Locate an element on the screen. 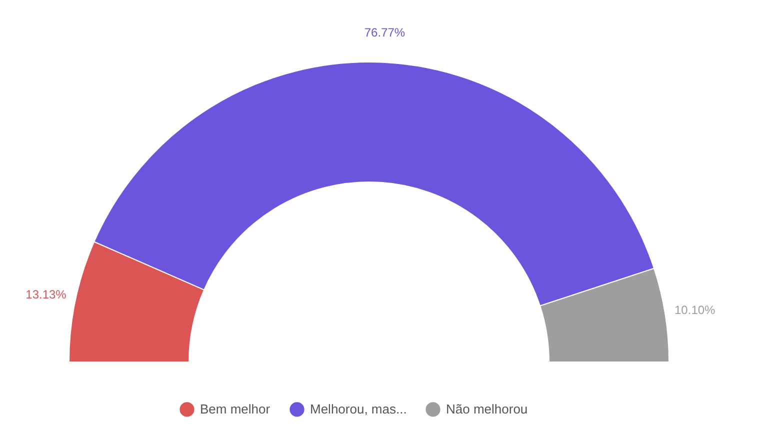 This screenshot has height=427, width=758. data-label: 13.13% is located at coordinates (46, 294).